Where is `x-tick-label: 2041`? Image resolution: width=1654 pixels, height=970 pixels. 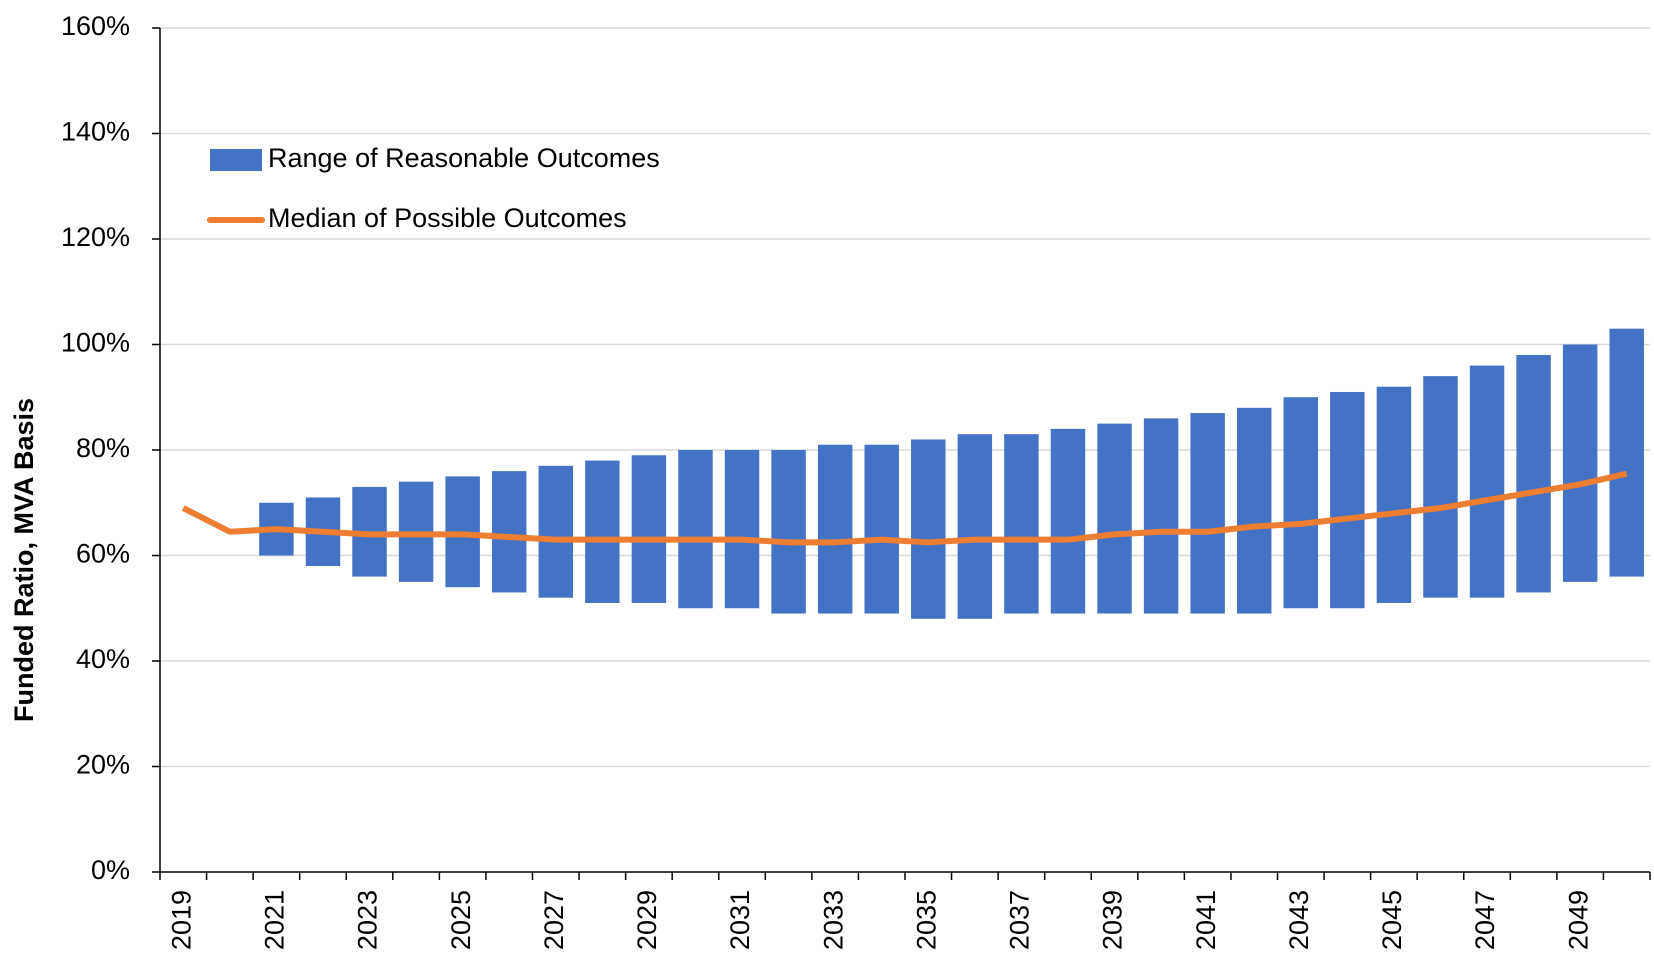 x-tick-label: 2041 is located at coordinates (1206, 920).